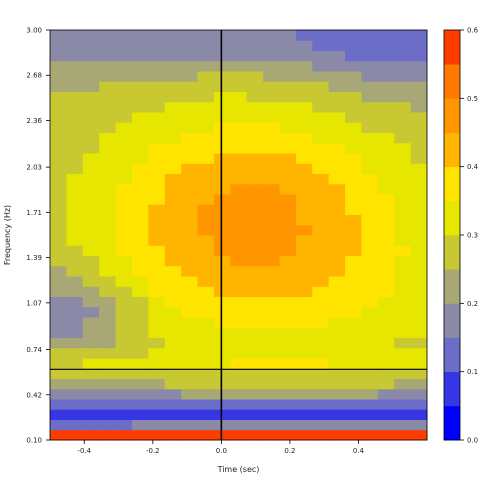 The image size is (485, 485). Describe the element at coordinates (34, 395) in the screenshot. I see `y-tick-label: 0.42` at that location.